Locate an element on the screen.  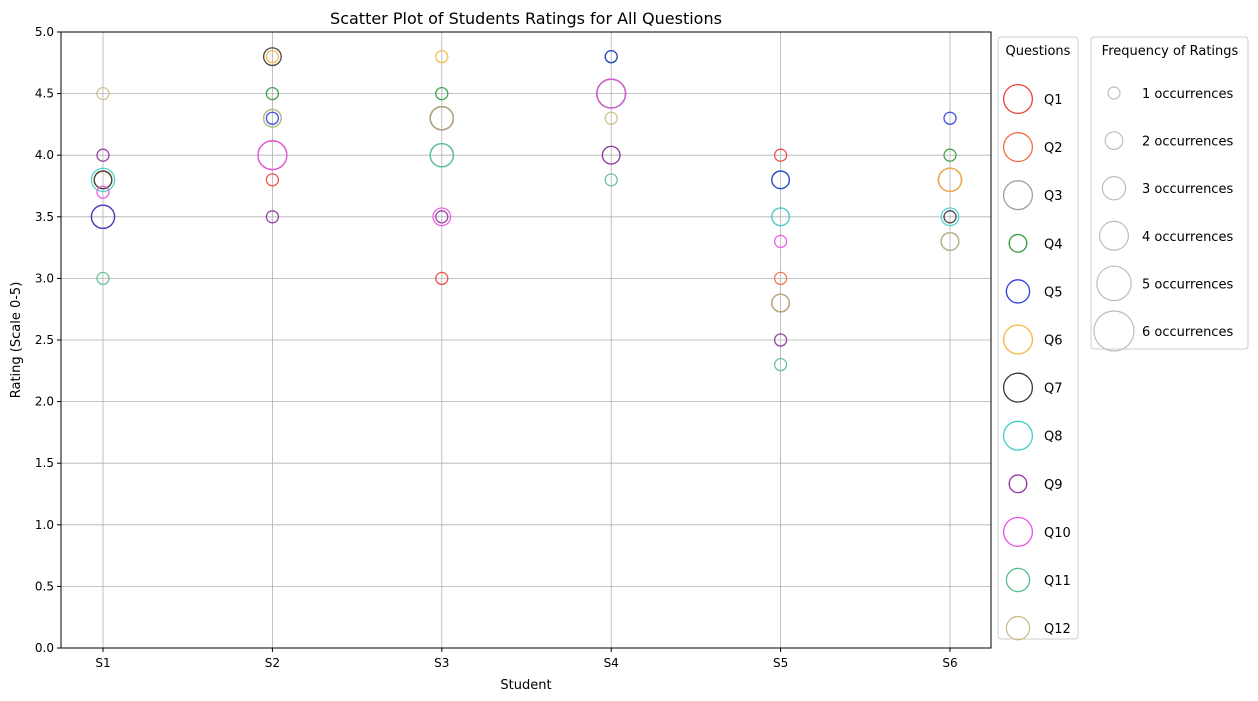
point-q10-s3 is located at coordinates (442, 217).